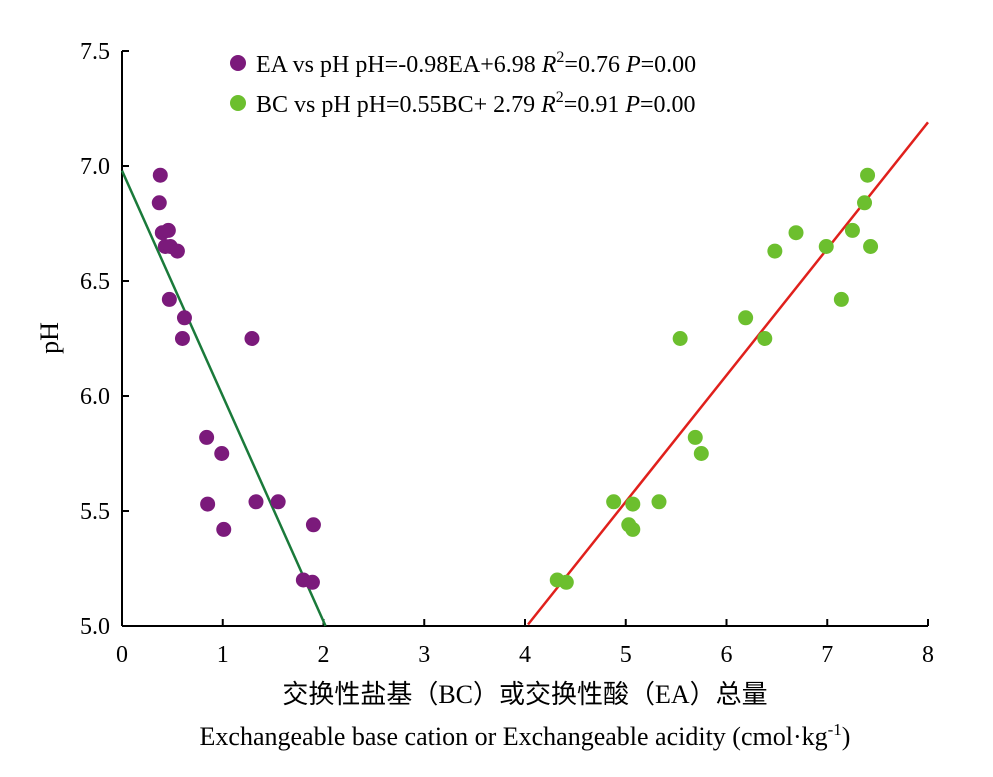 This screenshot has height=777, width=993. Describe the element at coordinates (424, 655) in the screenshot. I see `x-tick-label: 3` at that location.